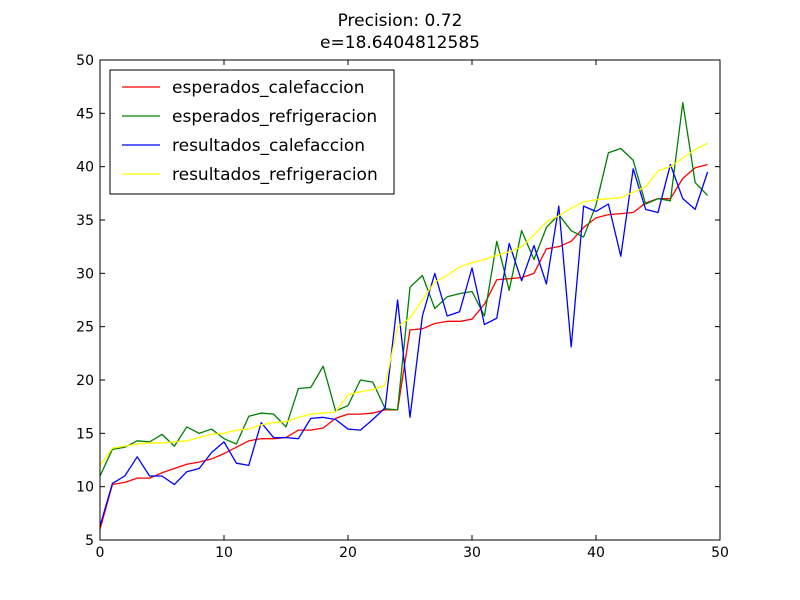  I want to click on y-tick-label: 40, so click(85, 168).